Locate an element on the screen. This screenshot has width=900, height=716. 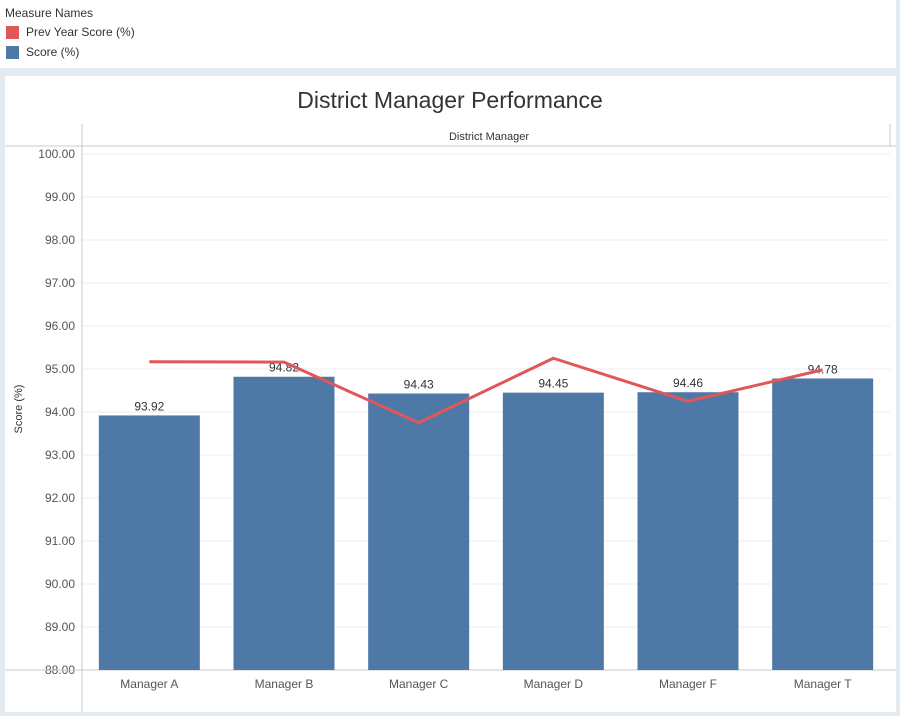
y-tick-label: 97.00 is located at coordinates (60, 283).